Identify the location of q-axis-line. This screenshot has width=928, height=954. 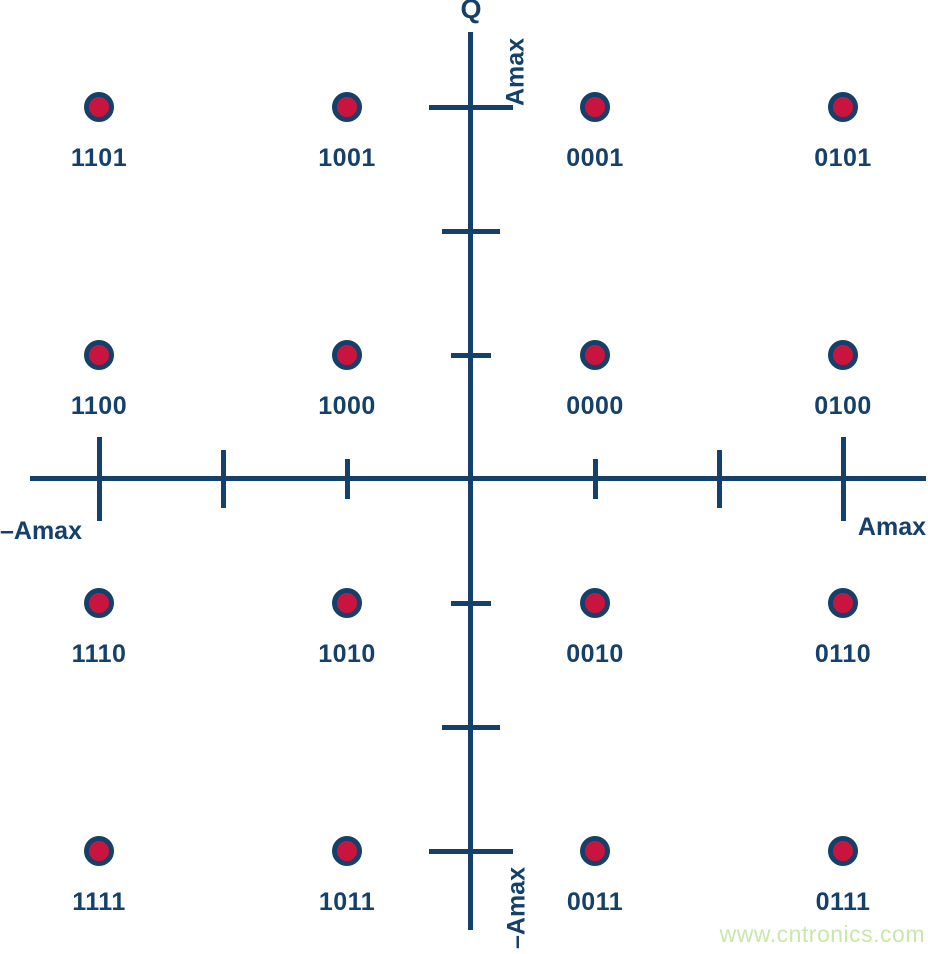
(470, 481).